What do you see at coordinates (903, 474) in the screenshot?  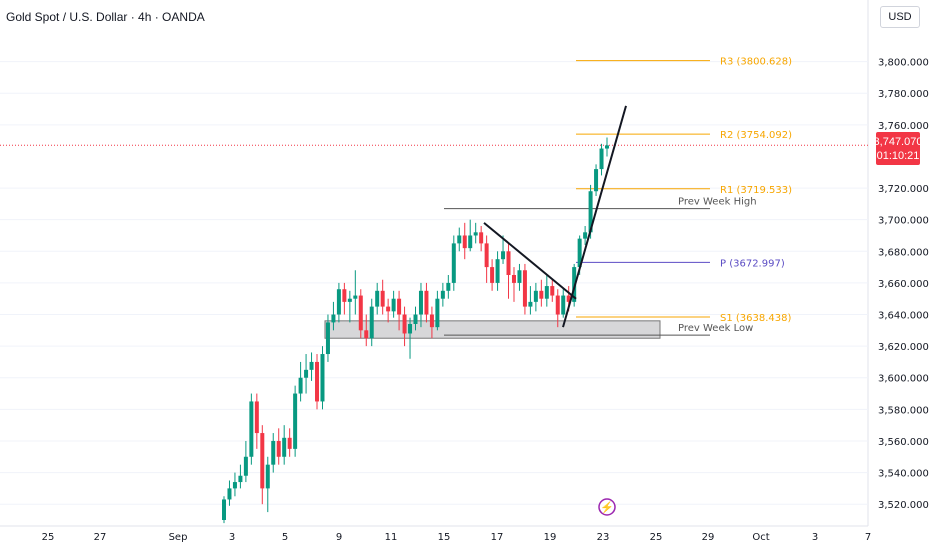 I see `price-tick-label: 3,540.000` at bounding box center [903, 474].